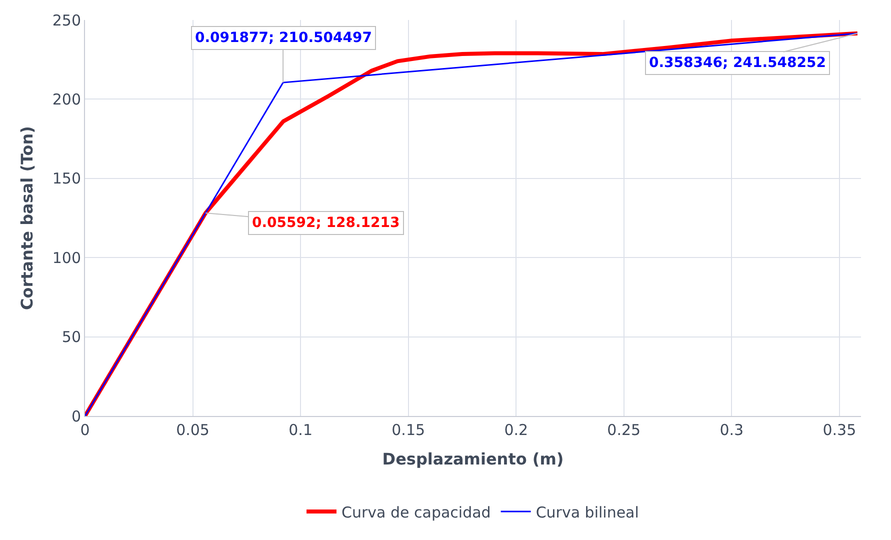 This screenshot has width=891, height=540. I want to click on y-tick-label: 0, so click(76, 416).